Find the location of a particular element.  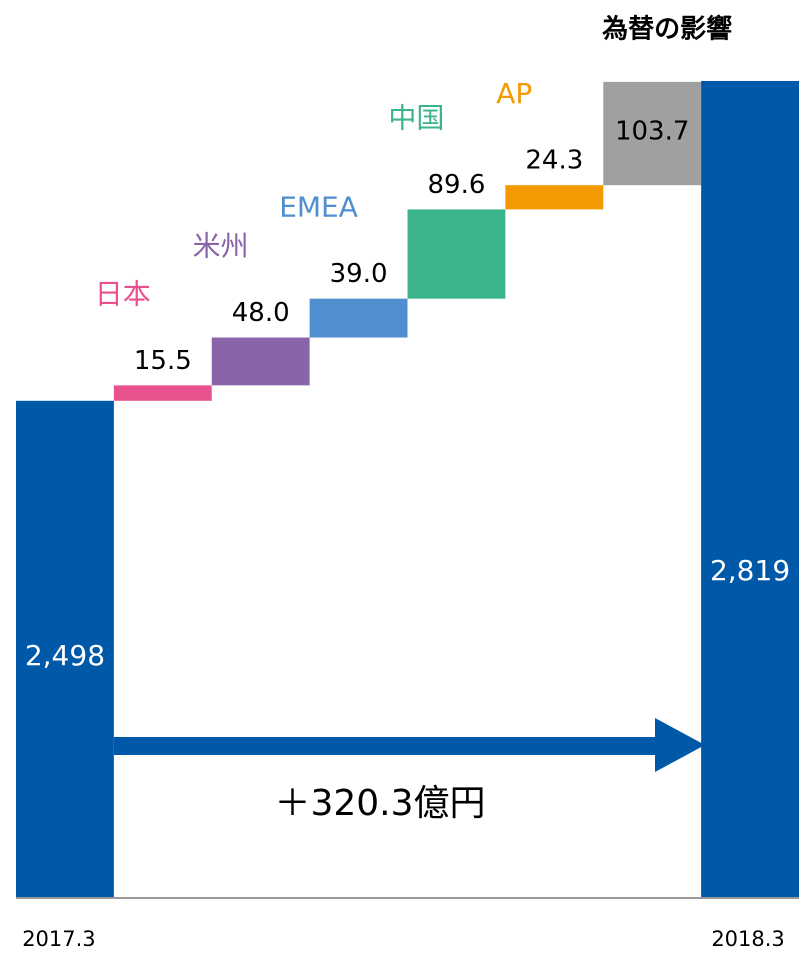

value-label: 48.0 is located at coordinates (261, 313).